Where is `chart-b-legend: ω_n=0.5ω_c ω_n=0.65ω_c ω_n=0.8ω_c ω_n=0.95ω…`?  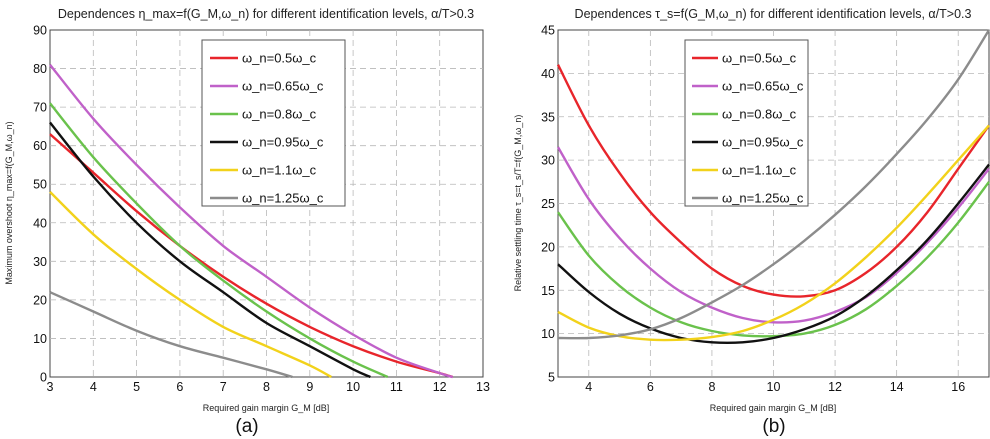 chart-b-legend: ω_n=0.5ω_c ω_n=0.65ω_c ω_n=0.8ω_c ω_n=0.95ω… is located at coordinates (748, 128).